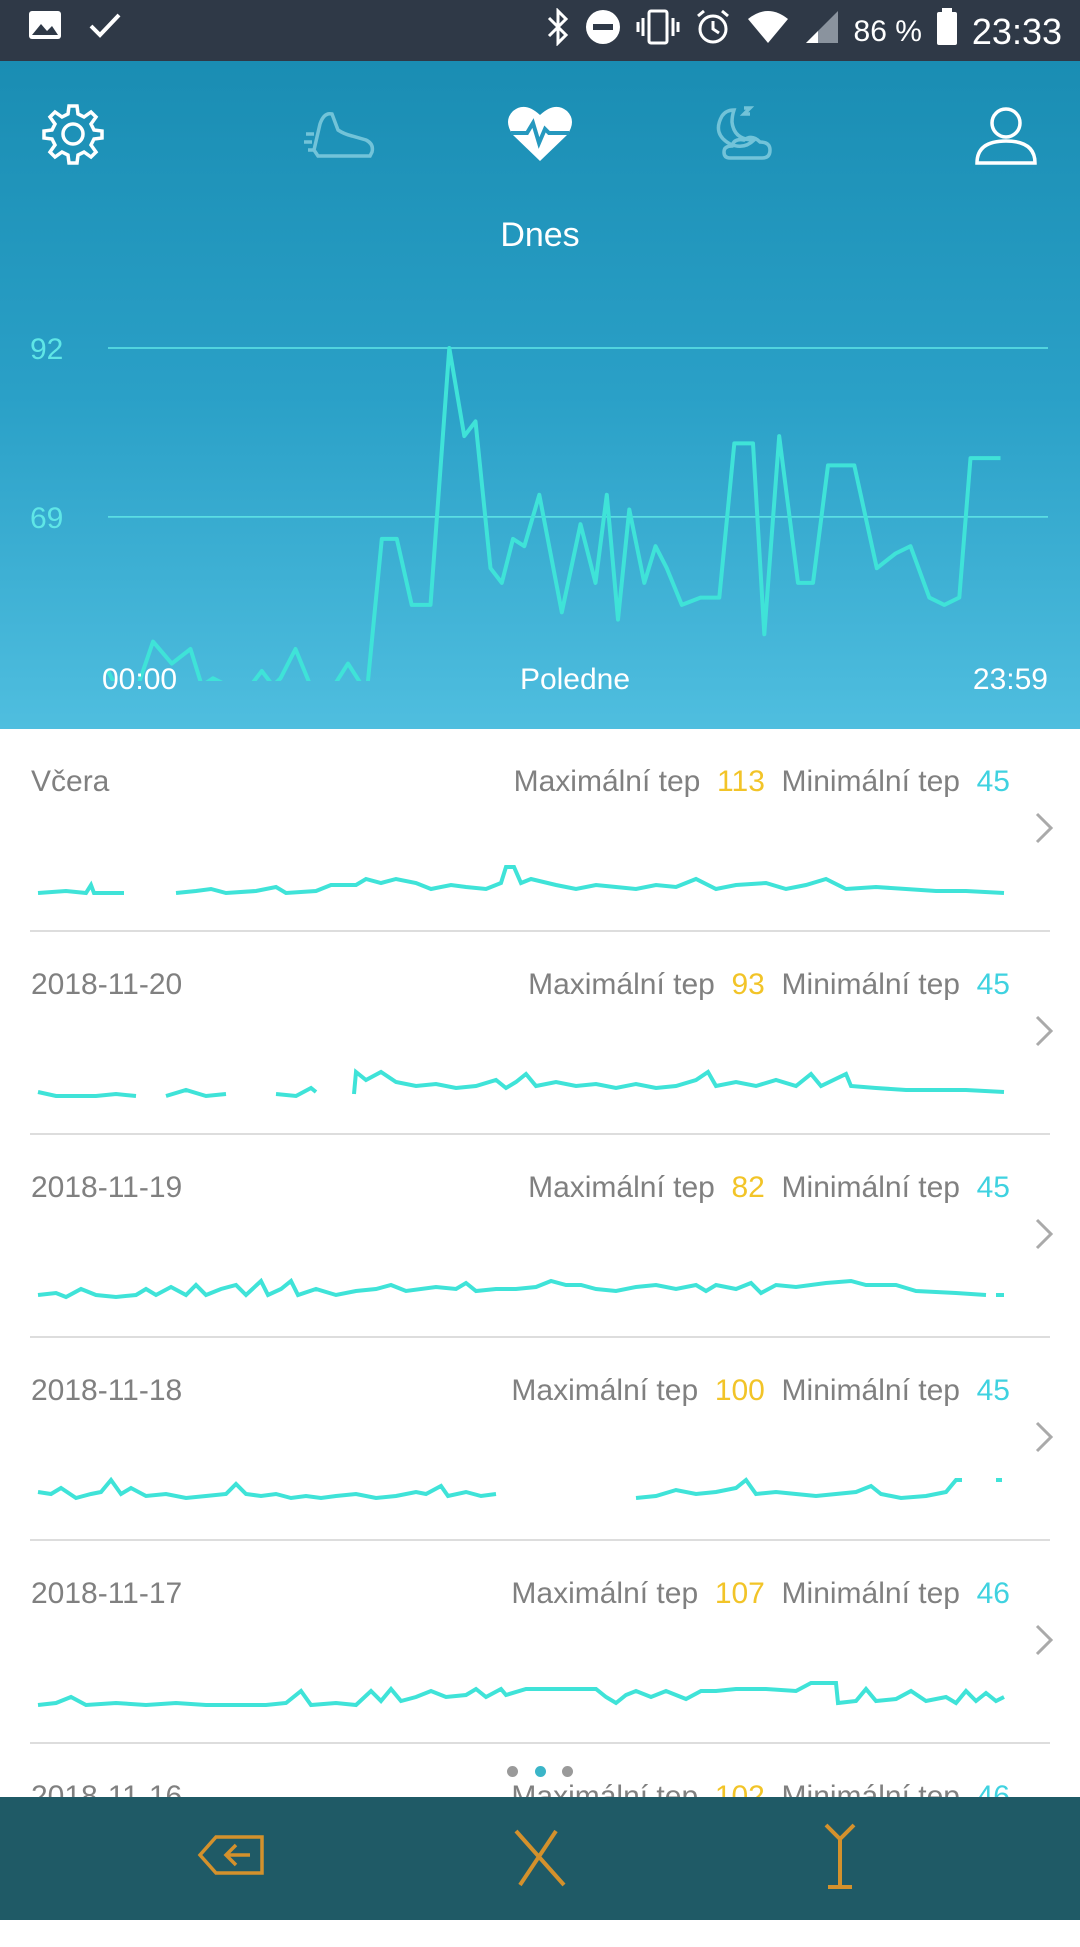  Describe the element at coordinates (713, 31) in the screenshot. I see `alarm-icon` at that location.